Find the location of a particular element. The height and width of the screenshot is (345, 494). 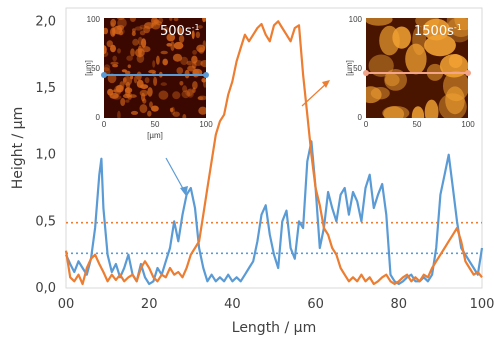

inset-1500-ytick: 100 is located at coordinates (356, 19).